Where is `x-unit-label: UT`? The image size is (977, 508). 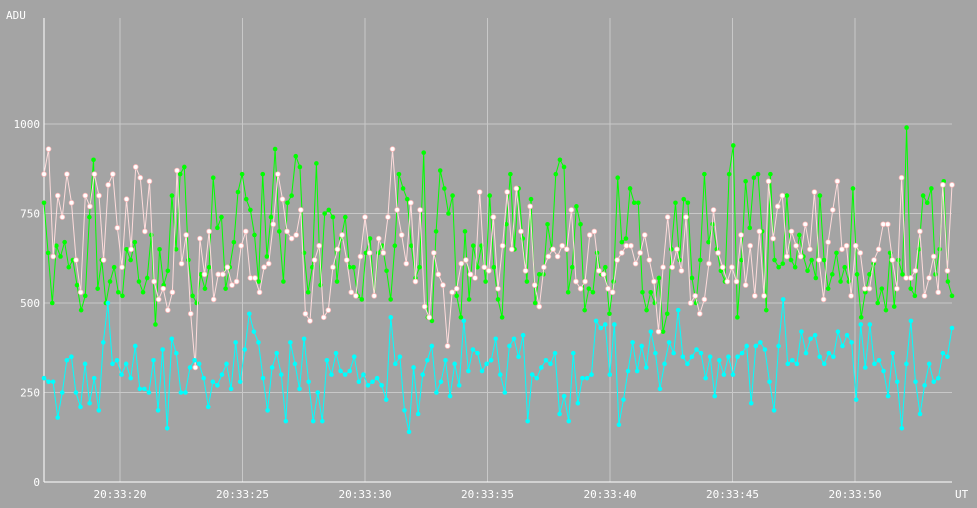 x-unit-label: UT is located at coordinates (962, 494).